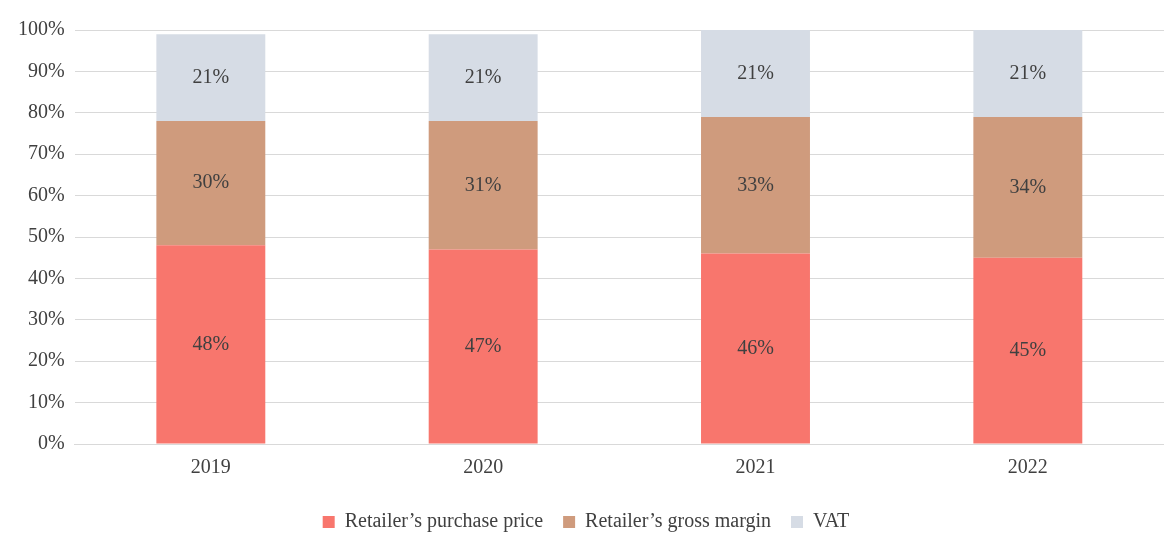  What do you see at coordinates (755, 466) in the screenshot?
I see `x-tick-label: 2021` at bounding box center [755, 466].